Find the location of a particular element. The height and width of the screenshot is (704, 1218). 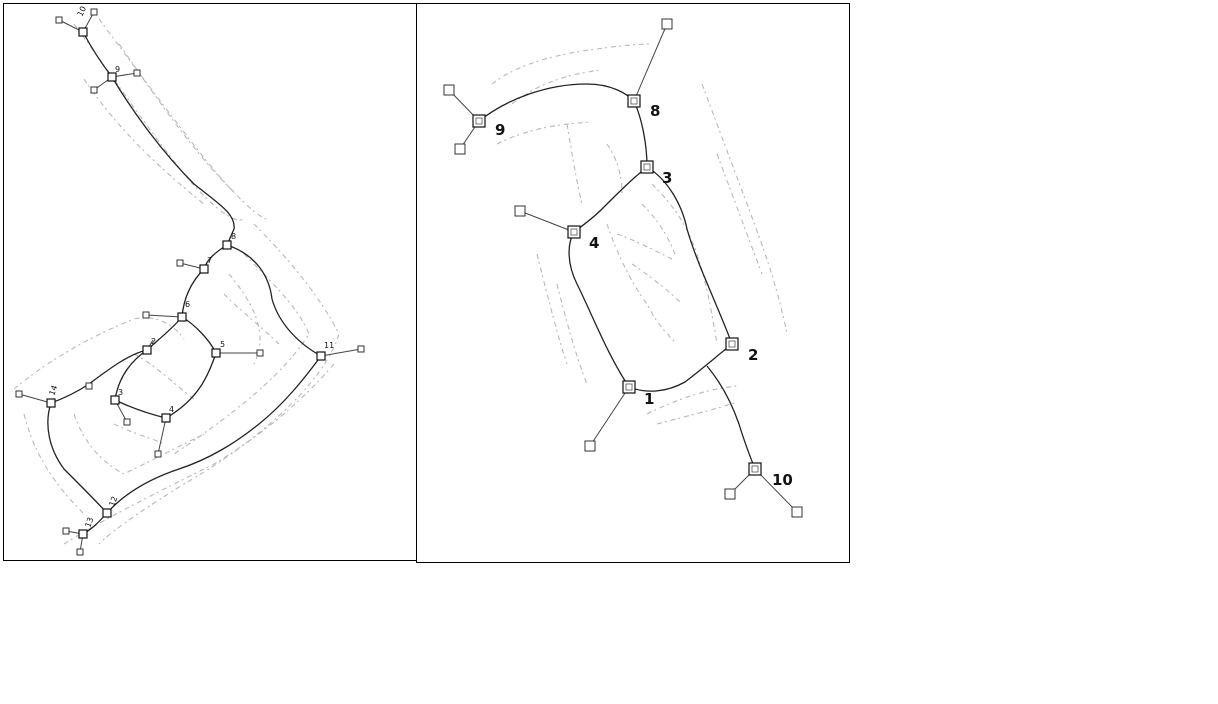

right-node-8: 8 is located at coordinates (643, 107).